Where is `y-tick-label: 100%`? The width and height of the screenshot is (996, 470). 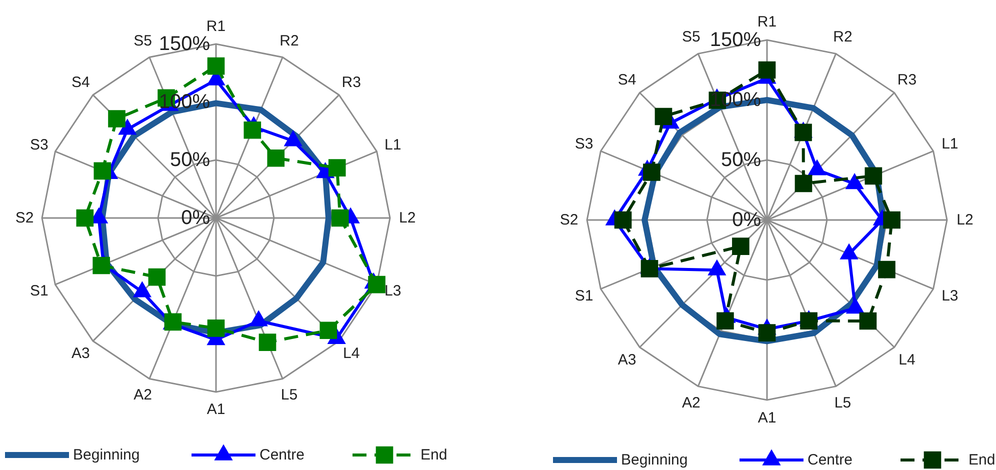
y-tick-label: 100% is located at coordinates (184, 102).